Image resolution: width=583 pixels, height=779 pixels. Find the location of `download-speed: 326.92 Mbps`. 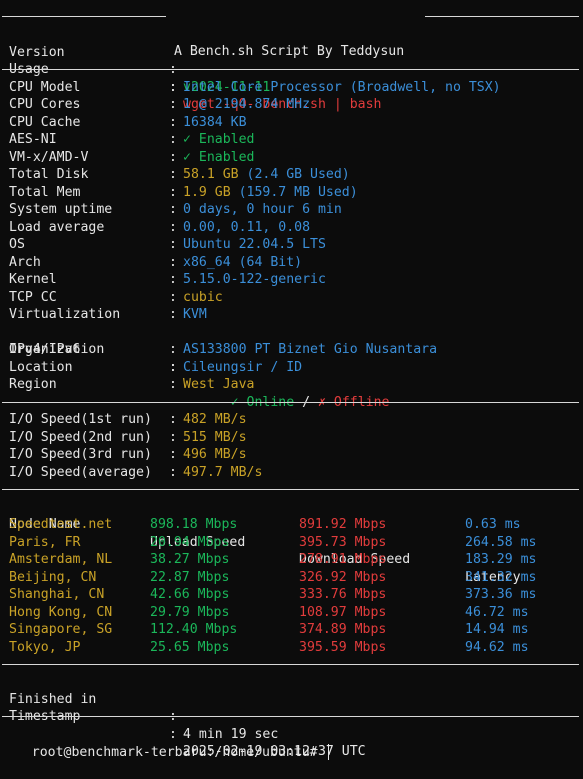

download-speed: 326.92 Mbps is located at coordinates (343, 577).